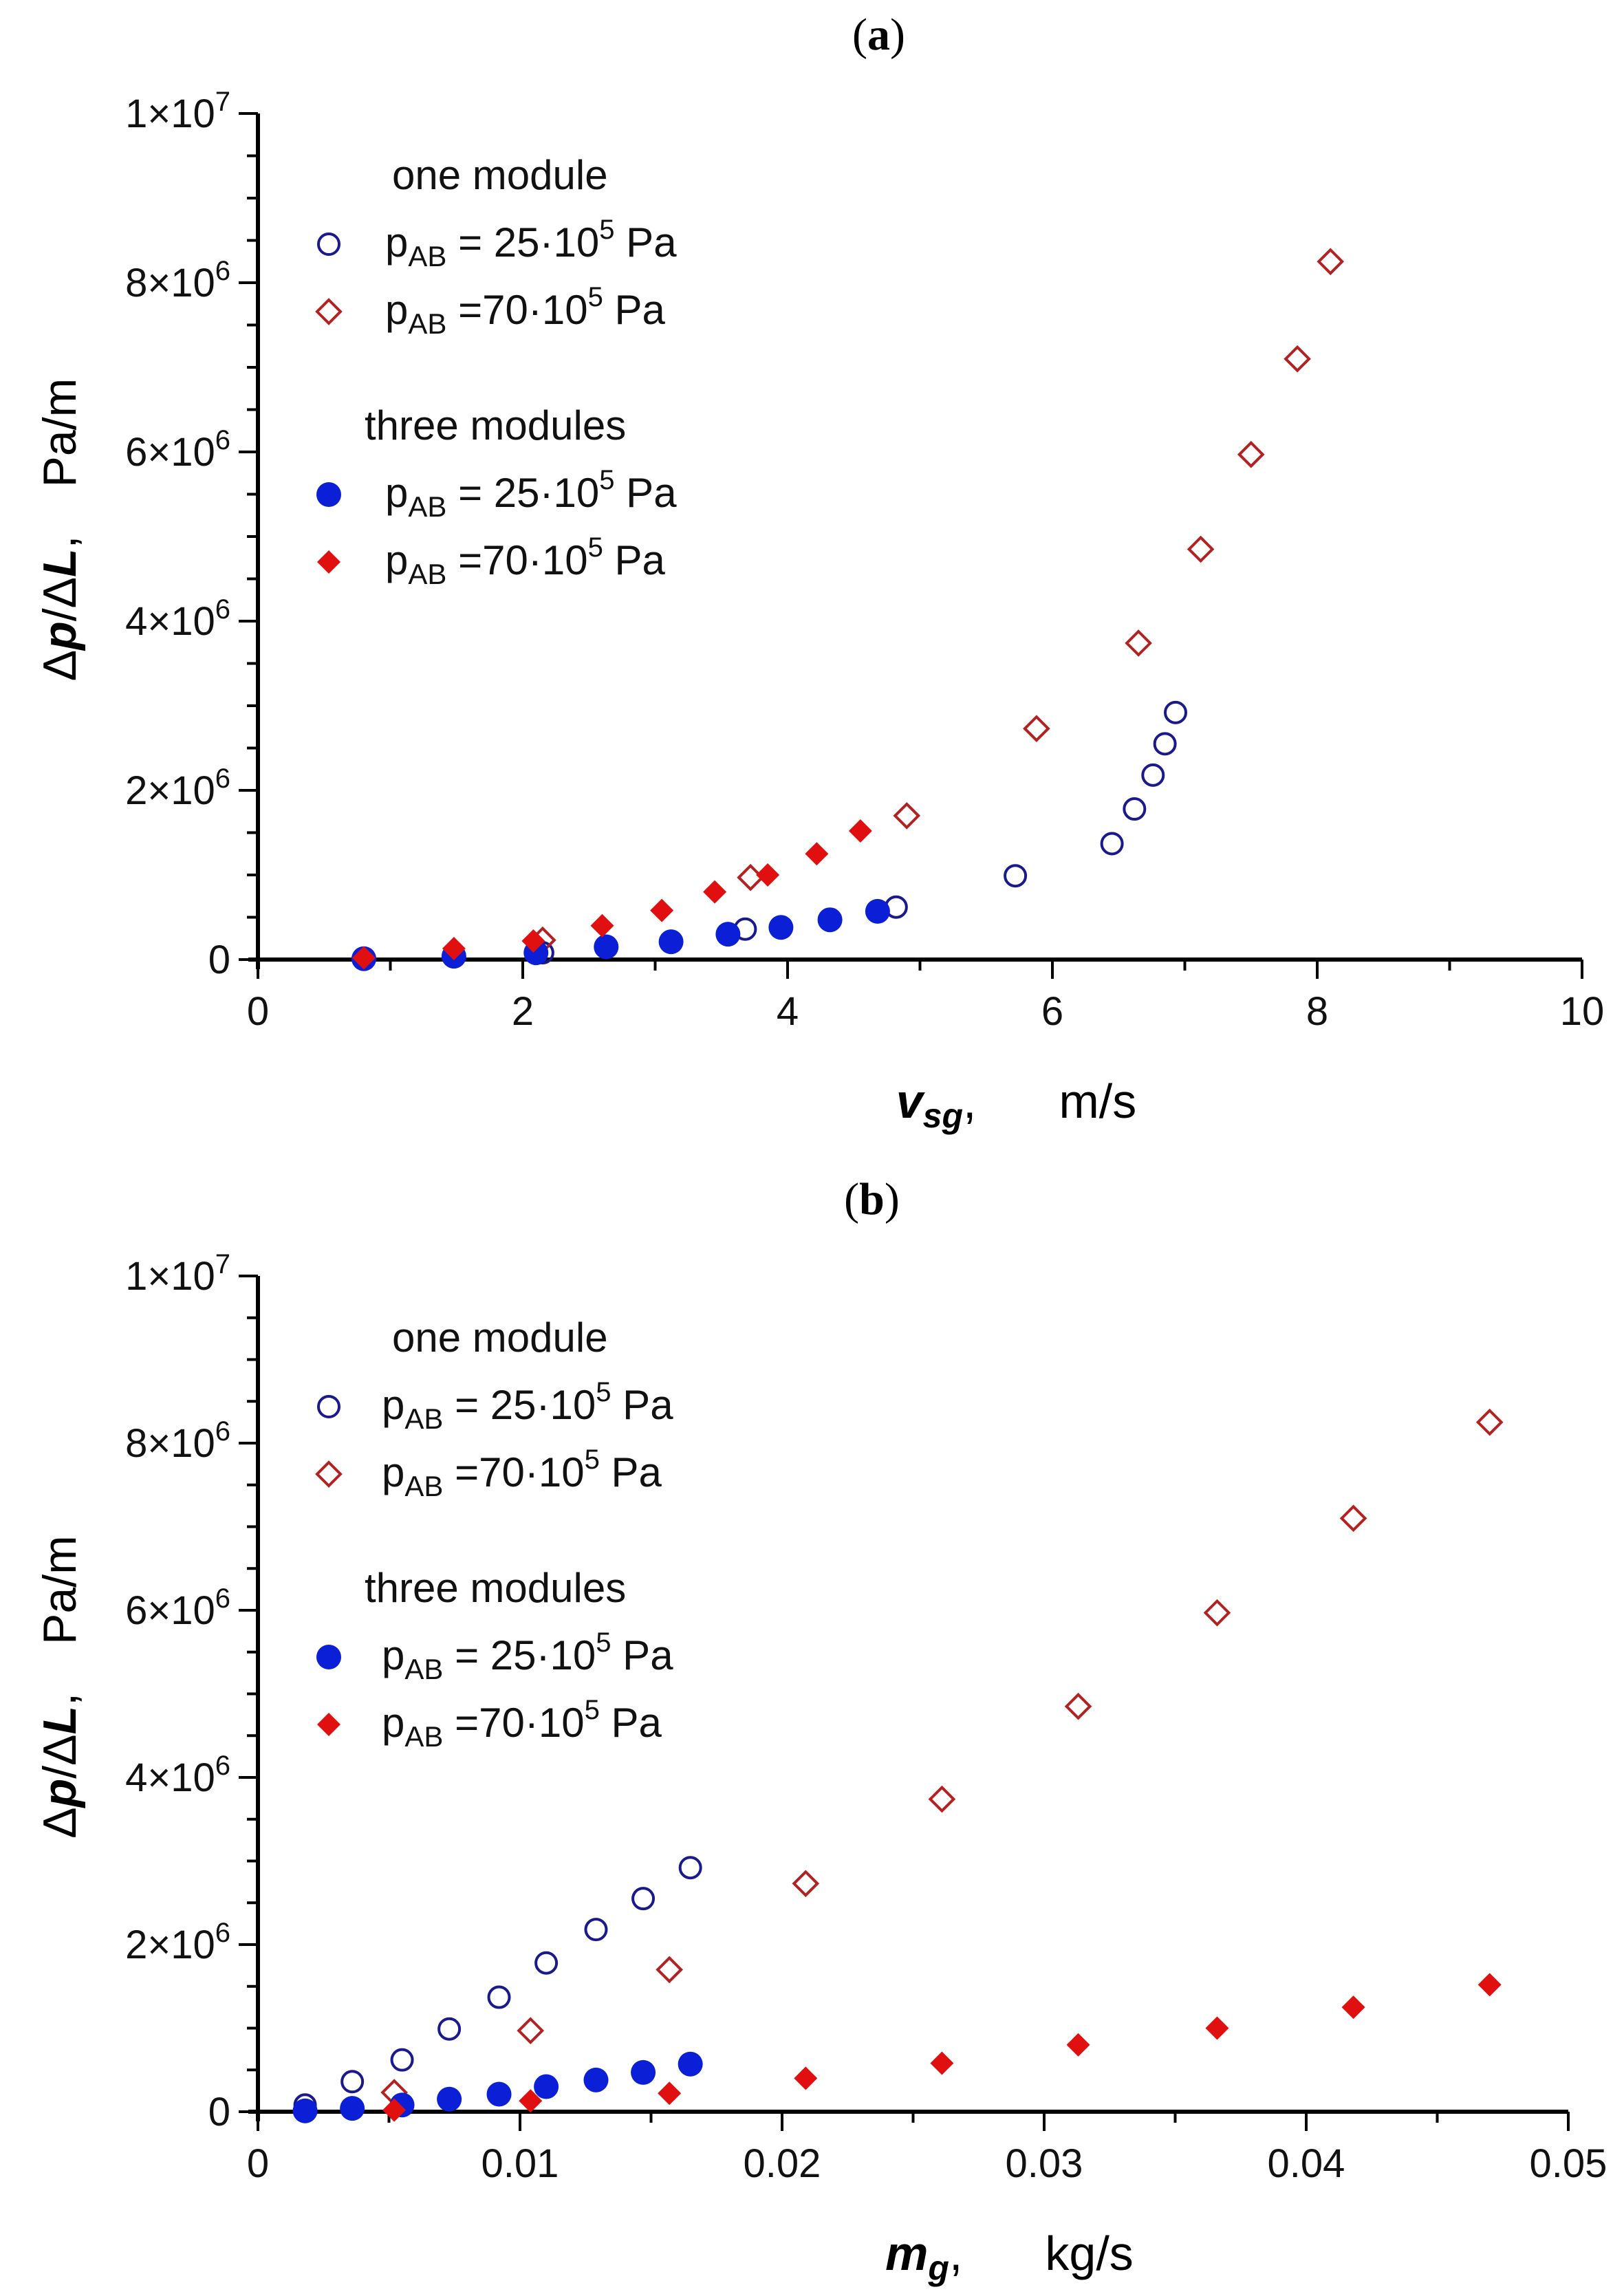 Image resolution: width=1624 pixels, height=2294 pixels. What do you see at coordinates (423, 1669) in the screenshot?
I see `legend-sub: AB` at bounding box center [423, 1669].